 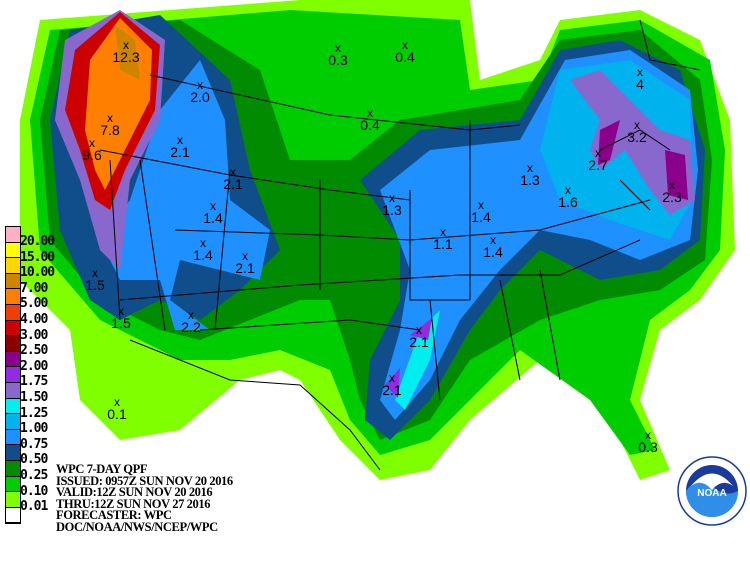 I want to click on precip-maximum: x 1.6, so click(x=568, y=196).